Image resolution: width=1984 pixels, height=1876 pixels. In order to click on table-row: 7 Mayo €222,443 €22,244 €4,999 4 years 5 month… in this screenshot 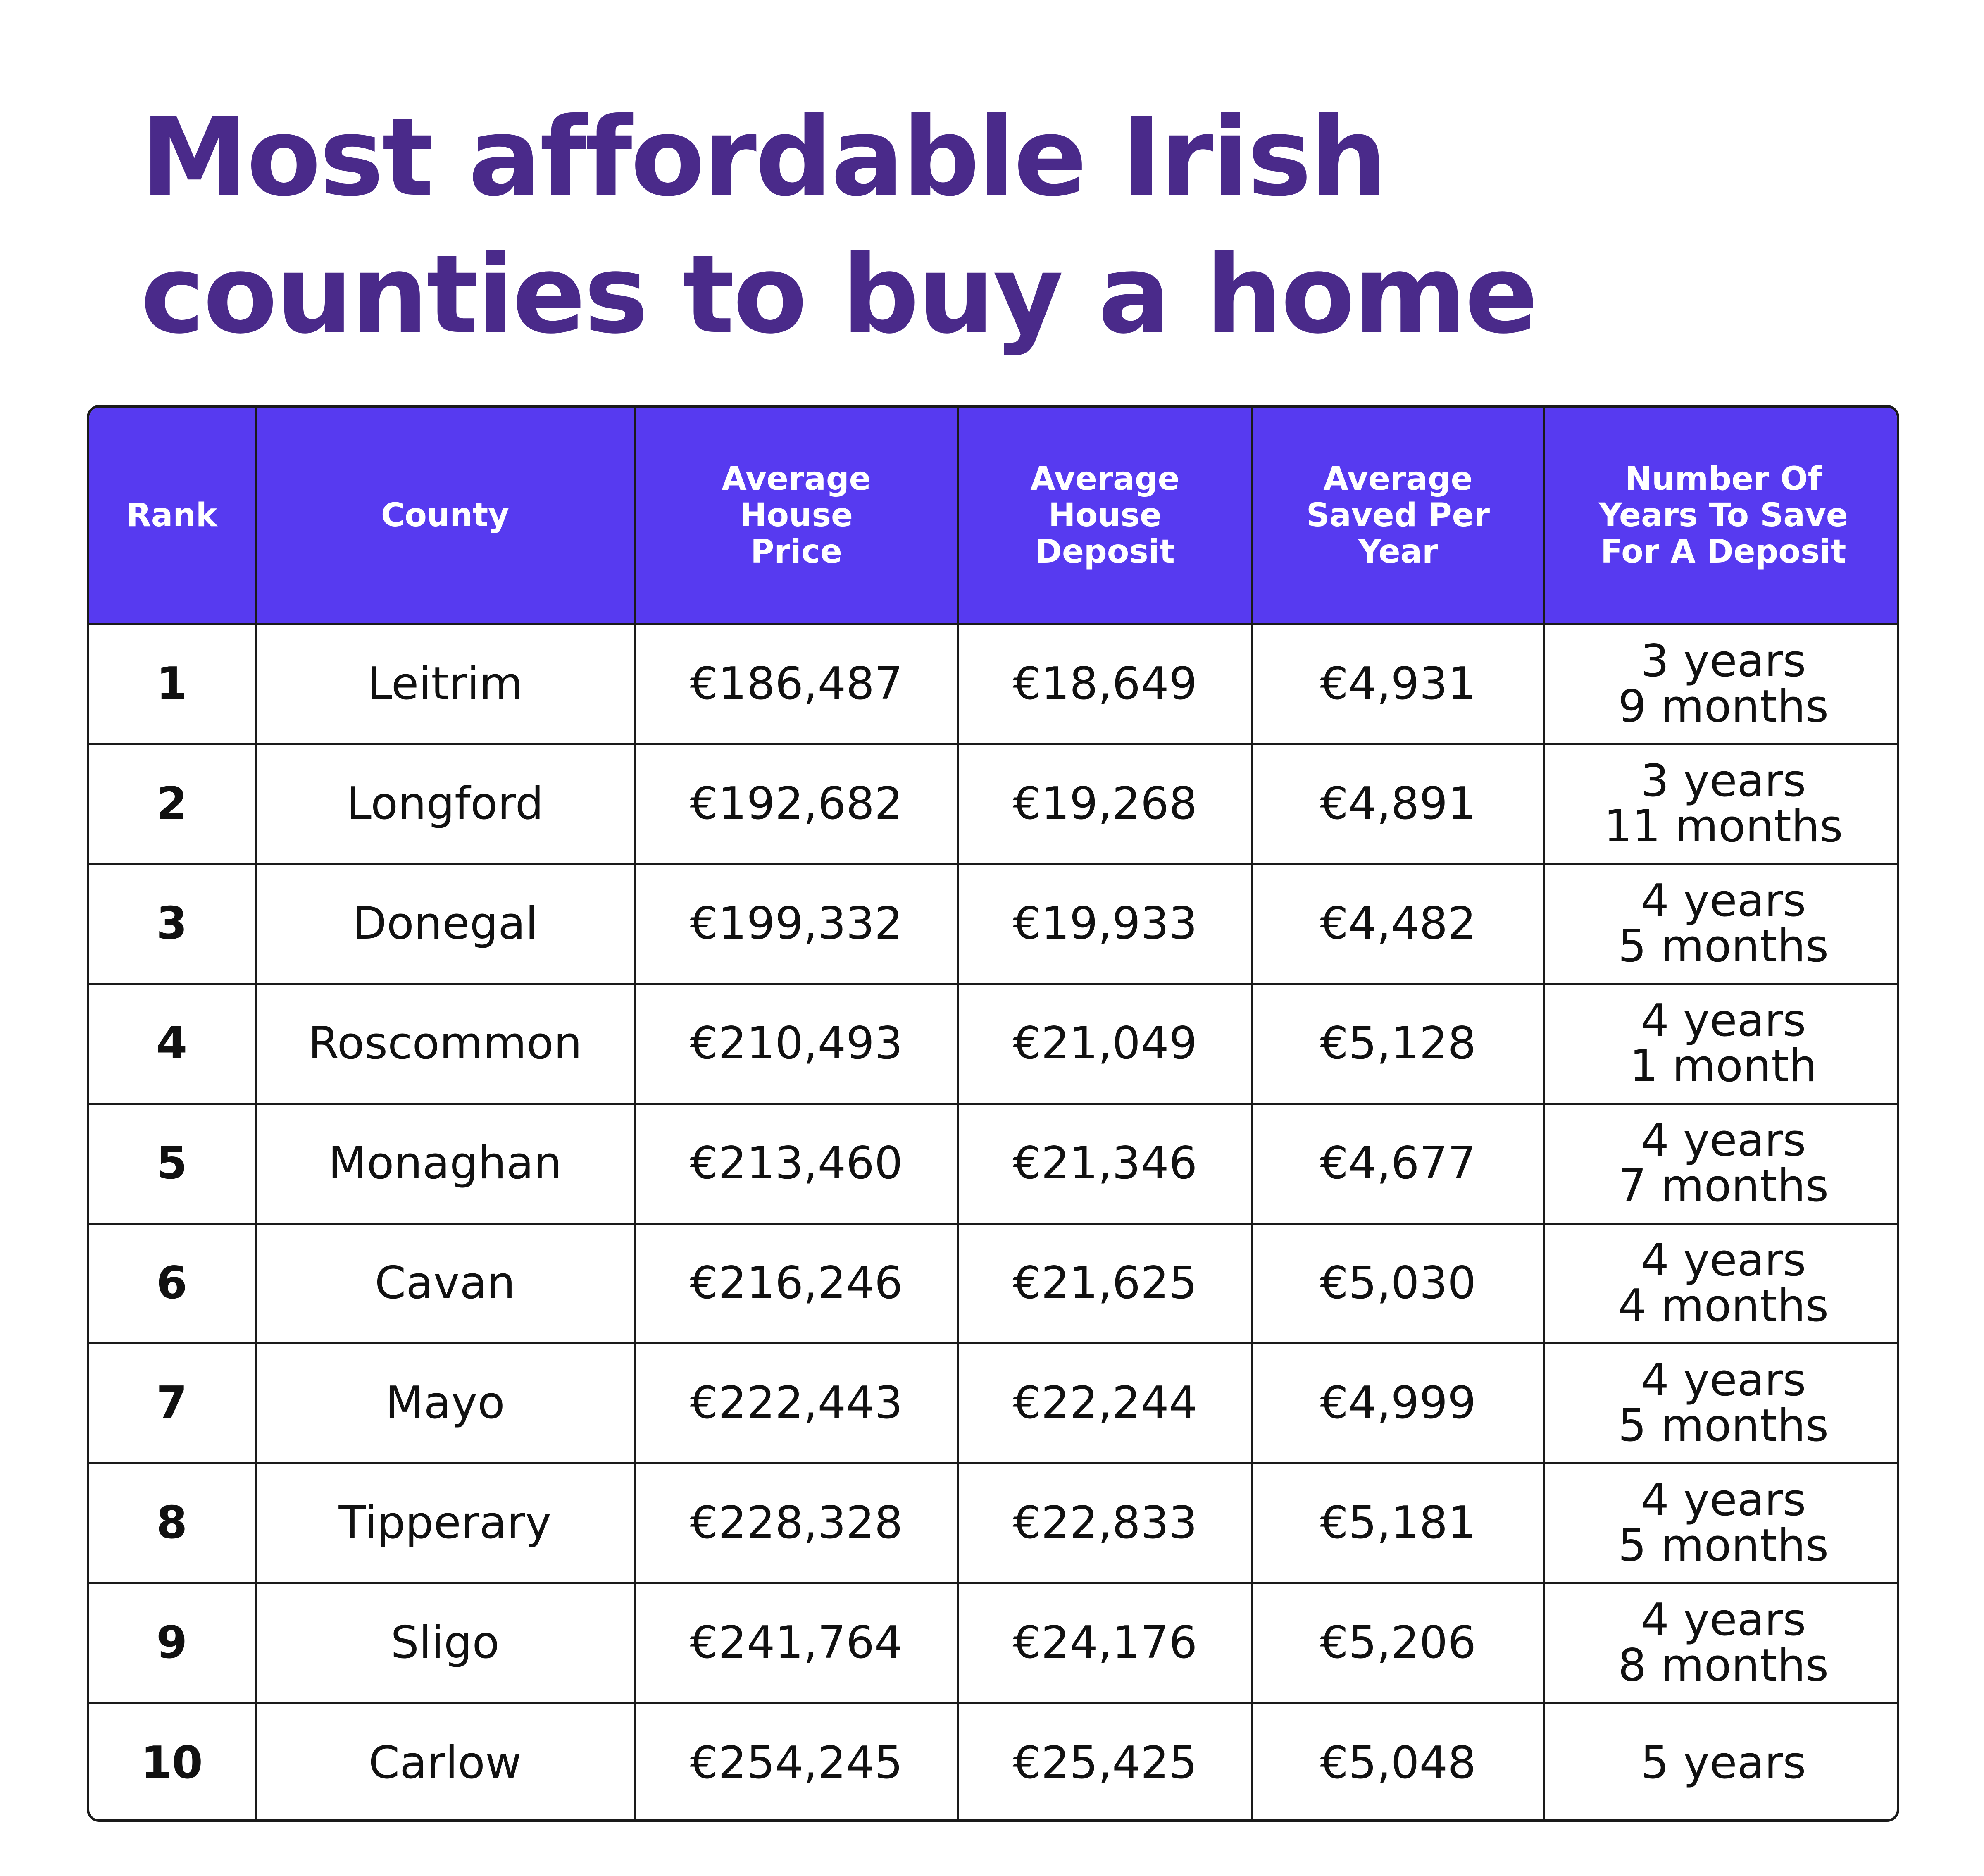, I will do `click(993, 1403)`.